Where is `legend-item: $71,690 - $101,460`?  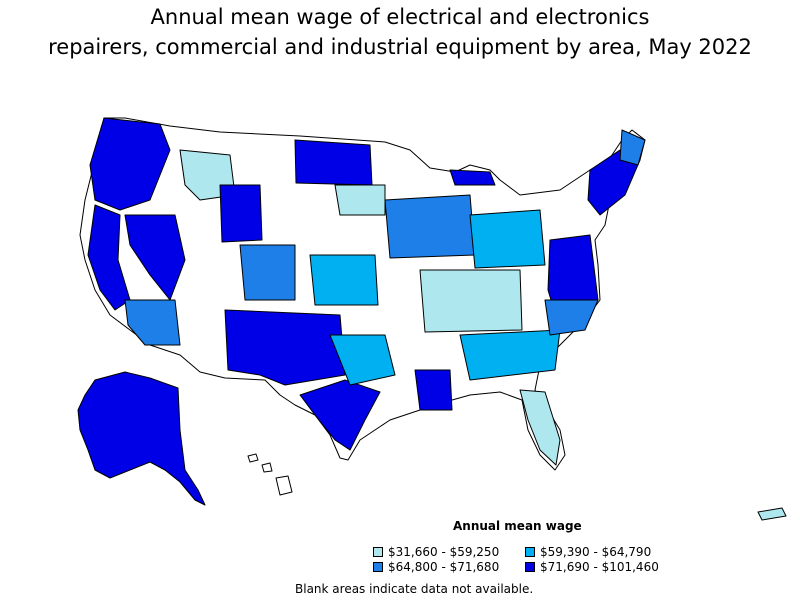
legend-item: $71,690 - $101,460 is located at coordinates (592, 567).